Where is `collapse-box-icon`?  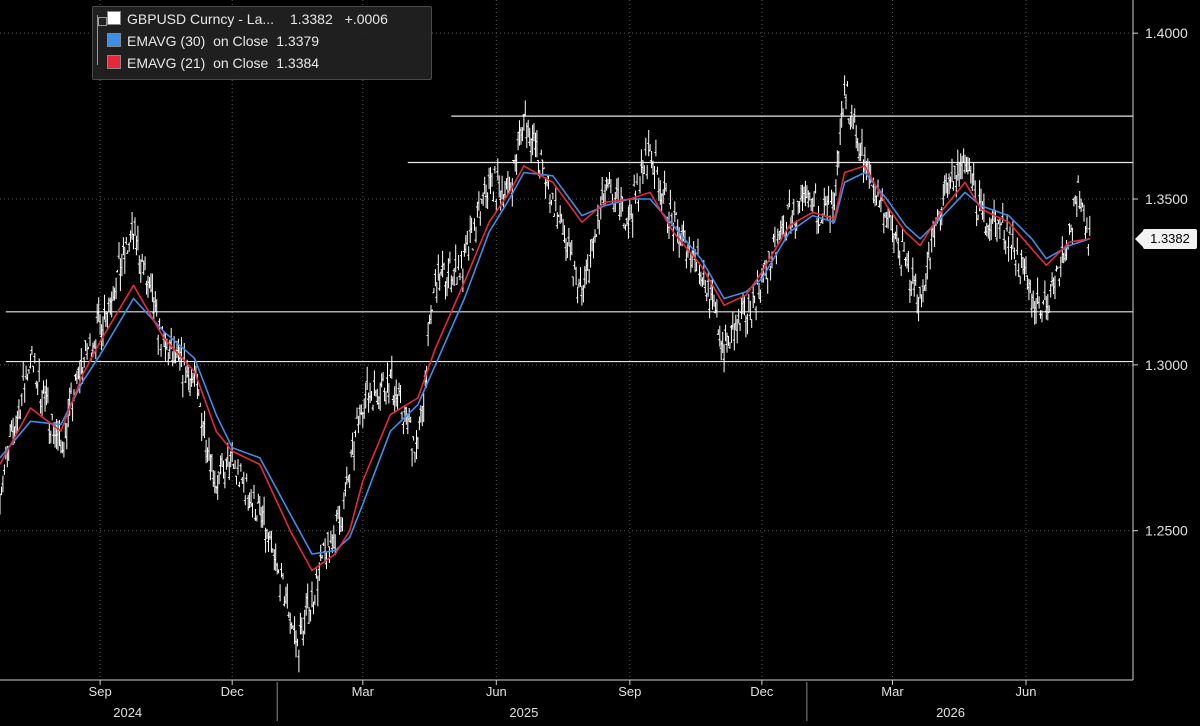 collapse-box-icon is located at coordinates (102, 21).